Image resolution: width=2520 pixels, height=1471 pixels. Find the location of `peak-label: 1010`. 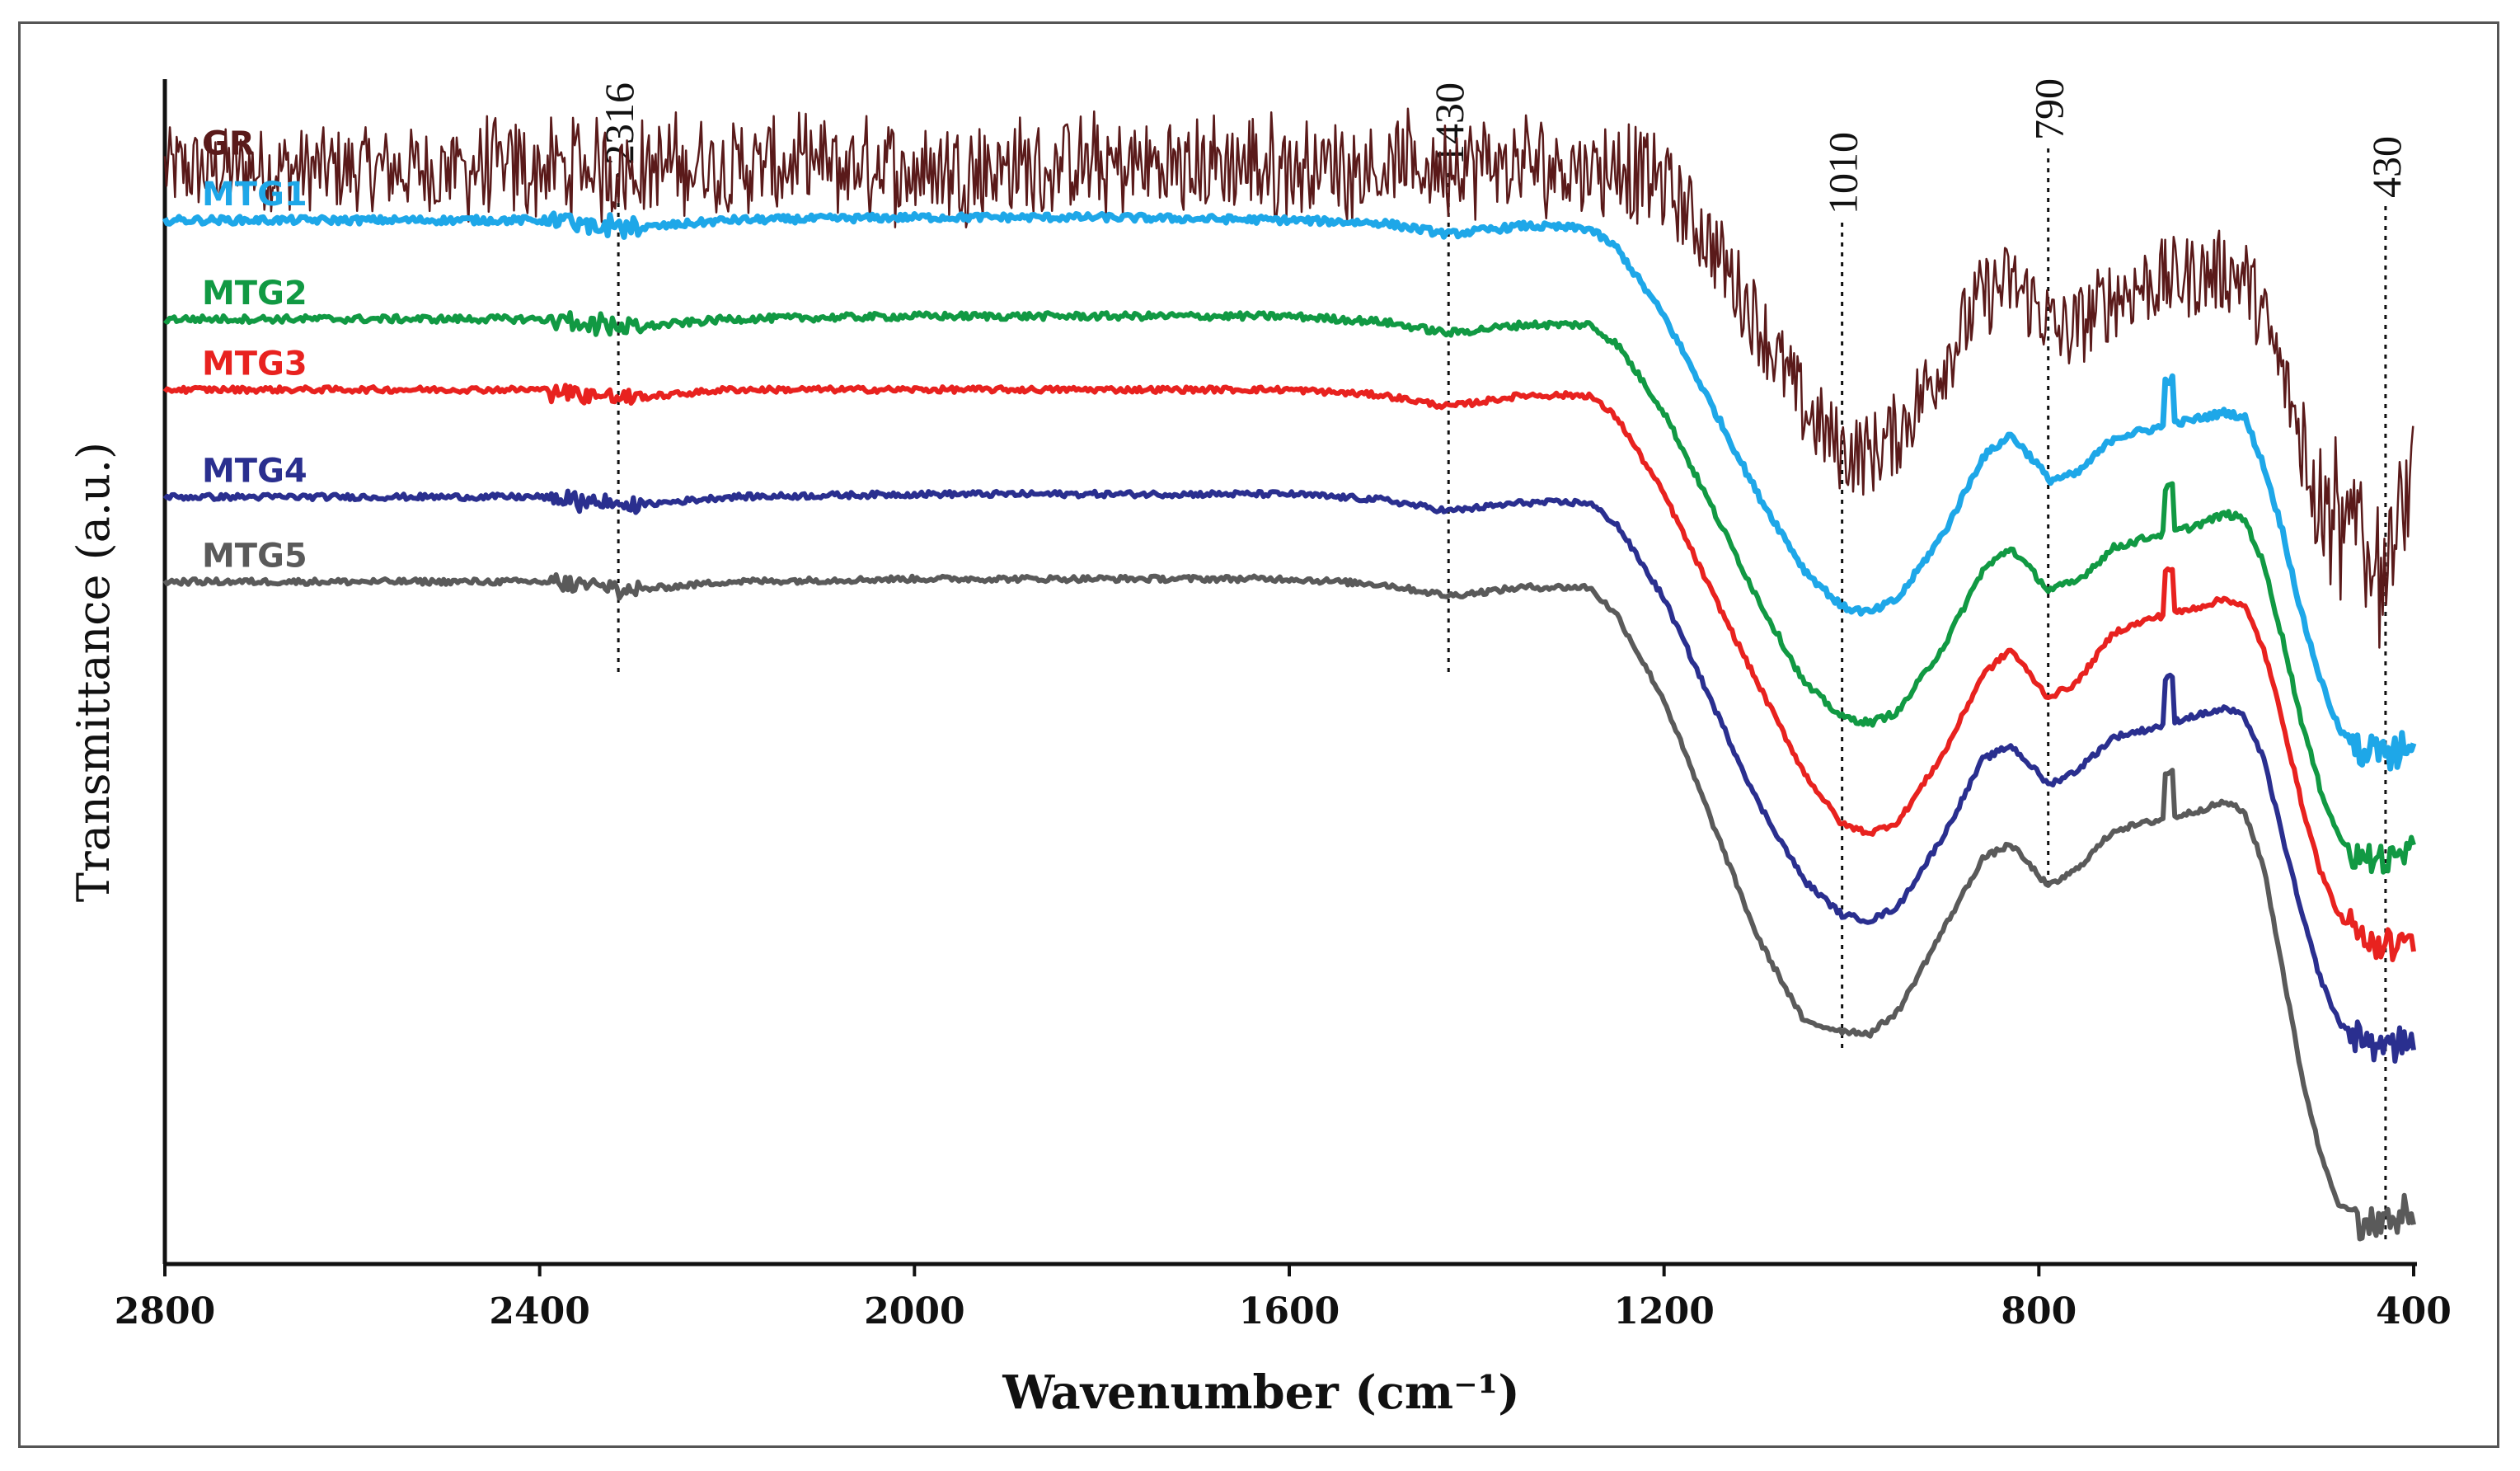

peak-label: 1010 is located at coordinates (1843, 173).